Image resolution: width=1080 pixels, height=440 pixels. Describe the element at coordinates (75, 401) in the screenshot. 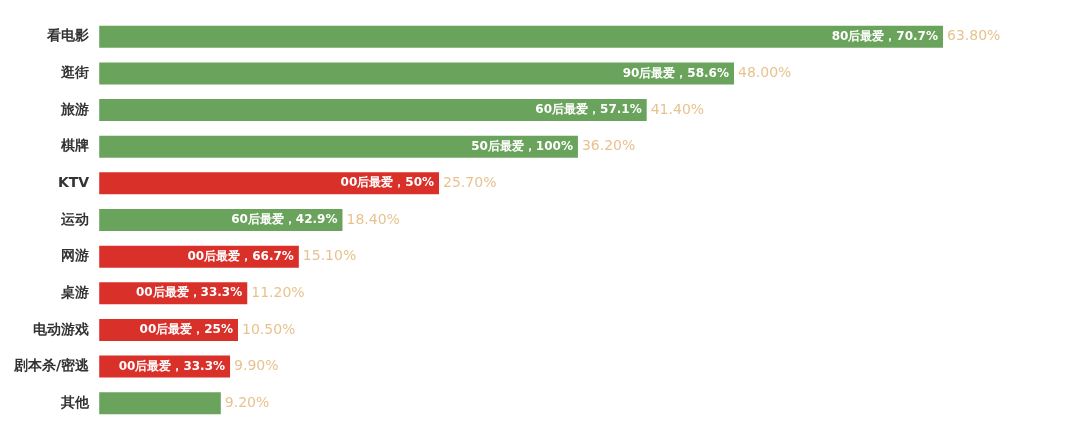

I see `y-tick-label: 其他` at that location.